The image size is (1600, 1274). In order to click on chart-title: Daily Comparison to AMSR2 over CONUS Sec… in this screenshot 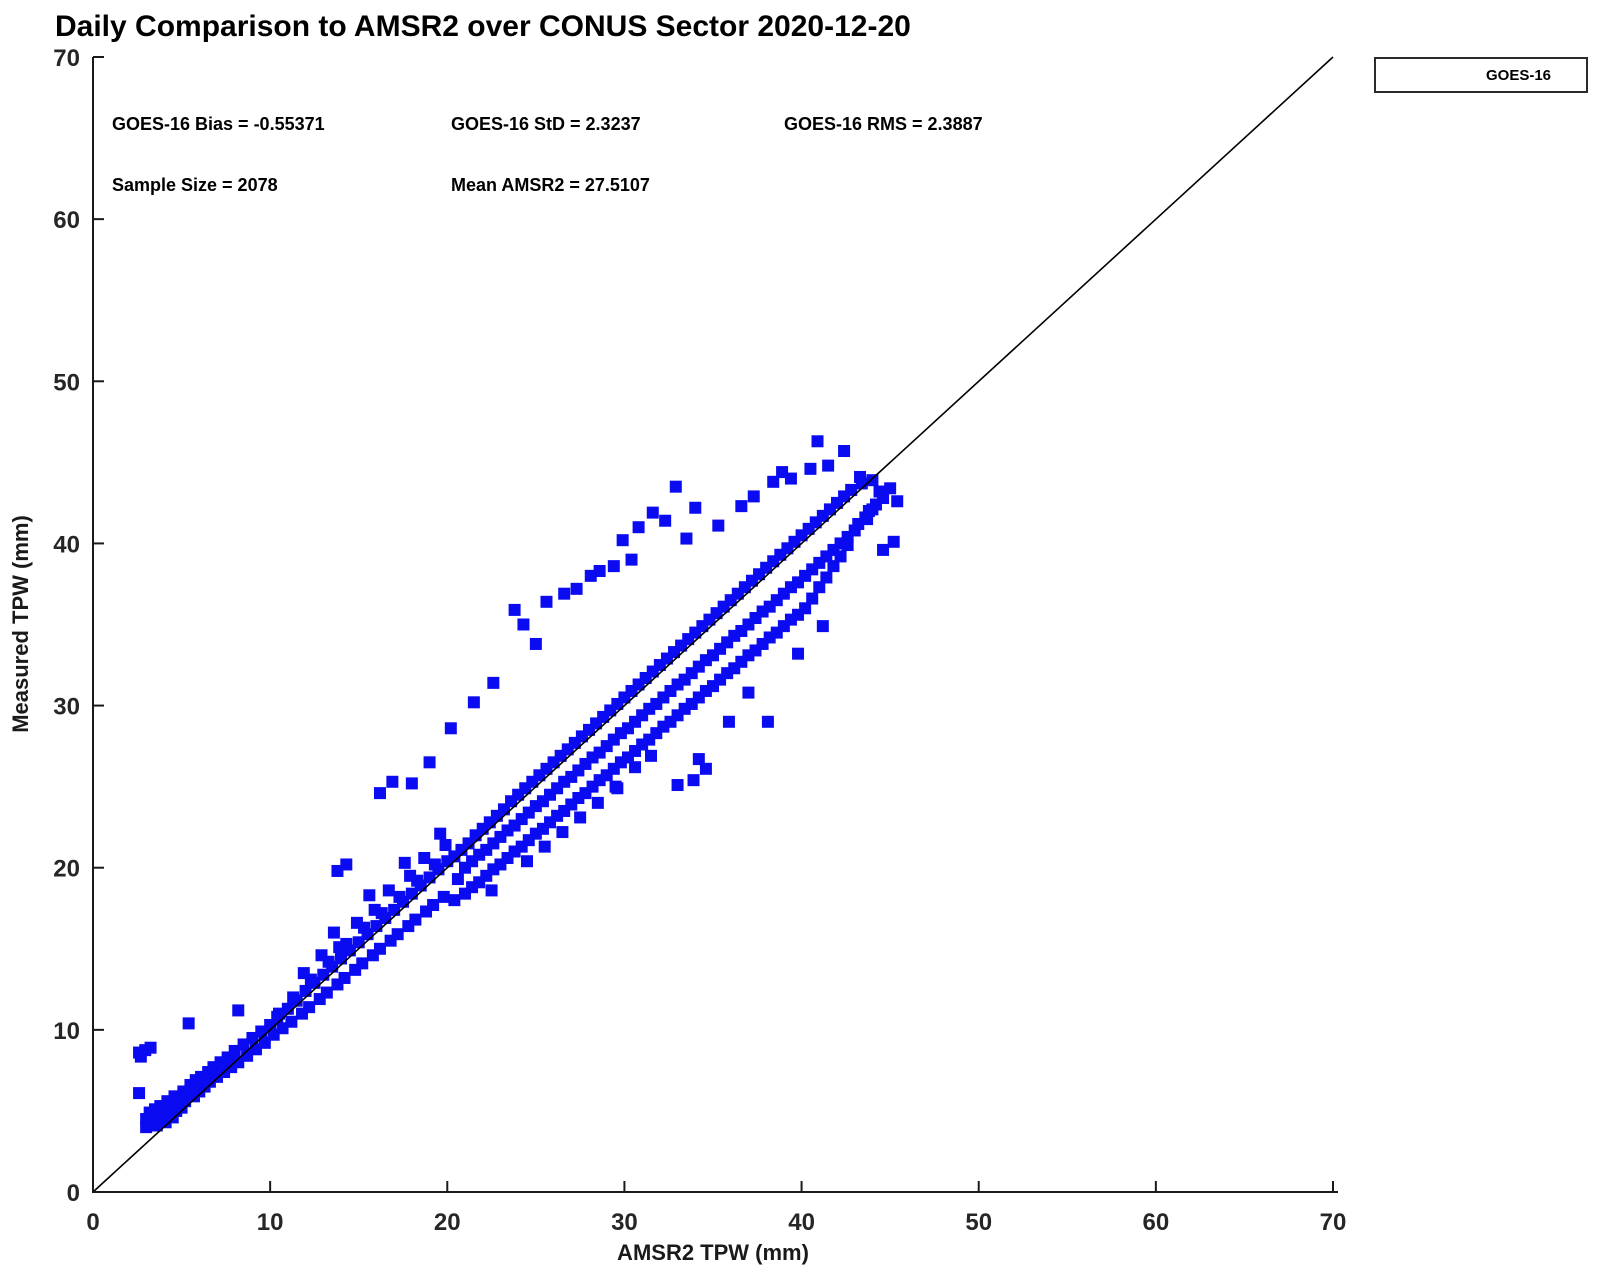, I will do `click(483, 26)`.